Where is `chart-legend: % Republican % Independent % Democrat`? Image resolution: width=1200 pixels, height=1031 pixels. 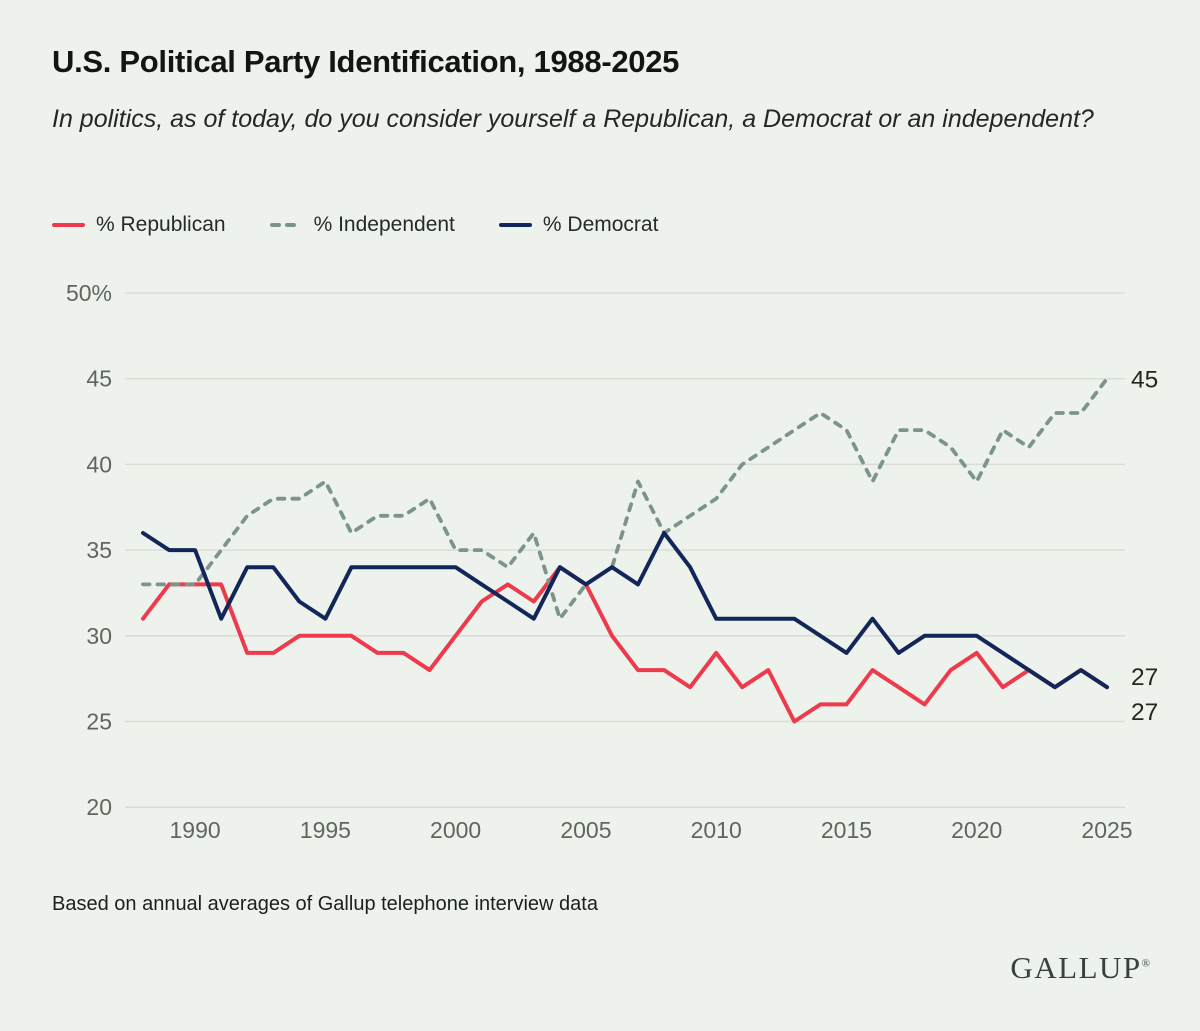
chart-legend: % Republican % Independent % Democrat is located at coordinates (355, 225).